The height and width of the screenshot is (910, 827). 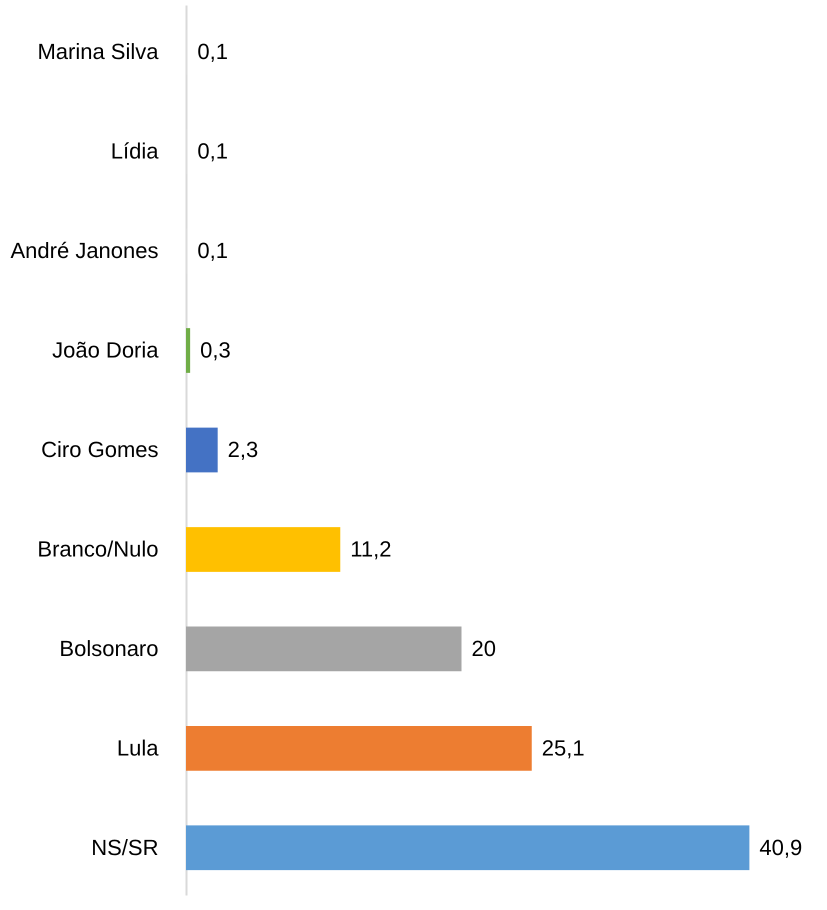 What do you see at coordinates (371, 549) in the screenshot?
I see `data-label: 11,2` at bounding box center [371, 549].